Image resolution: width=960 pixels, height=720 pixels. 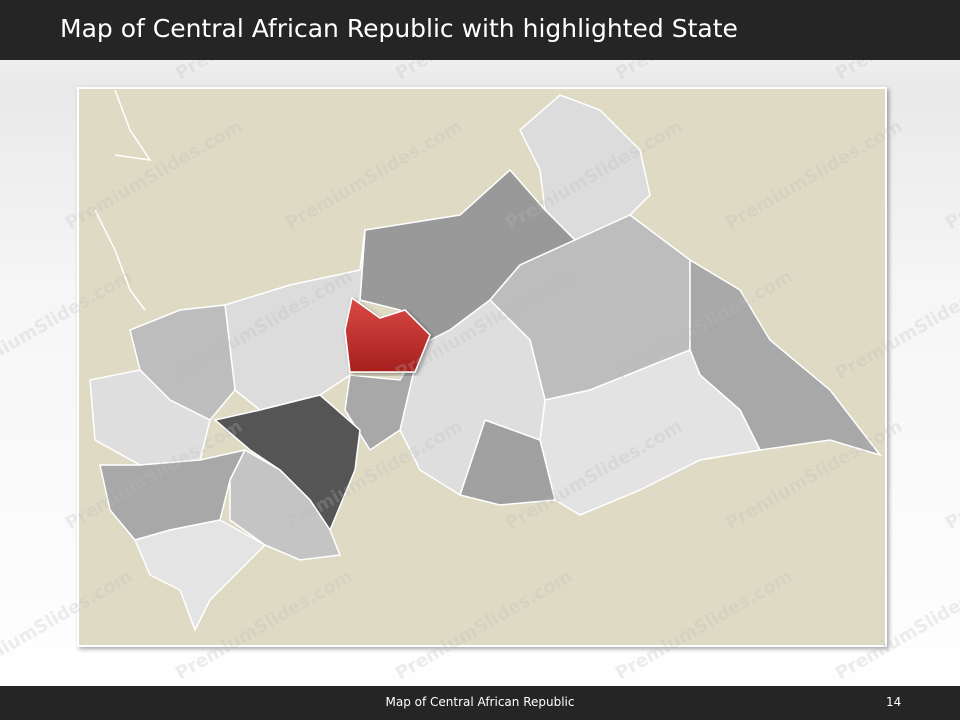 What do you see at coordinates (123, 200) in the screenshot?
I see `border-line` at bounding box center [123, 200].